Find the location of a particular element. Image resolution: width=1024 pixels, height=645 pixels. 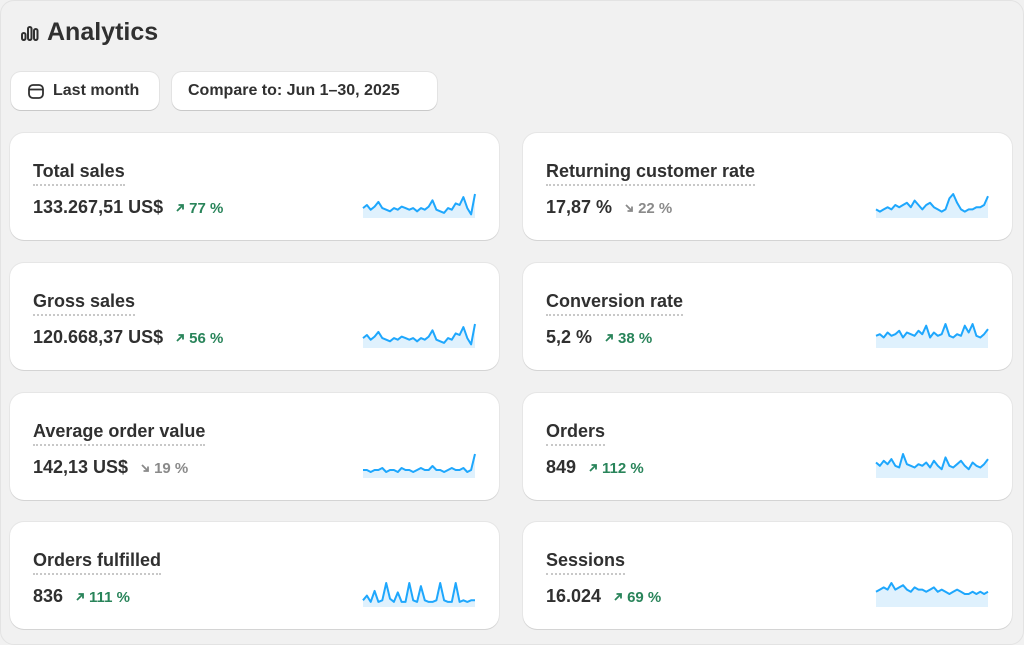

metric-card: Orders fulfilled 836 111 % is located at coordinates (254, 575).